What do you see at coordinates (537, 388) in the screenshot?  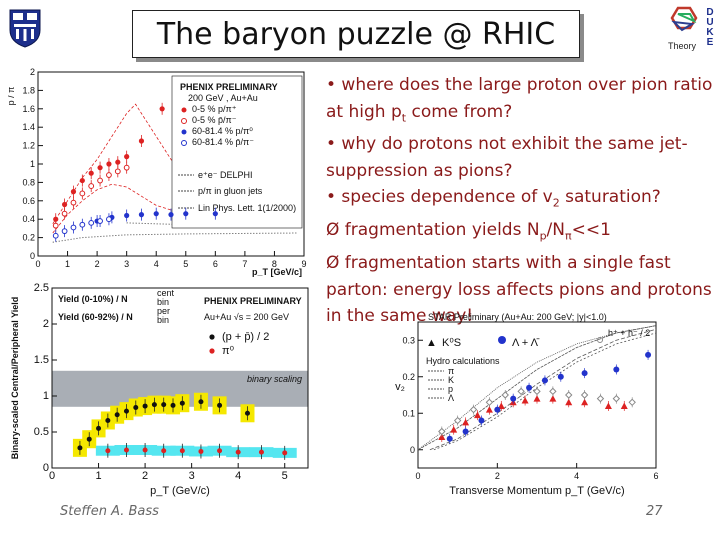 I see `hydro-curve` at bounding box center [537, 388].